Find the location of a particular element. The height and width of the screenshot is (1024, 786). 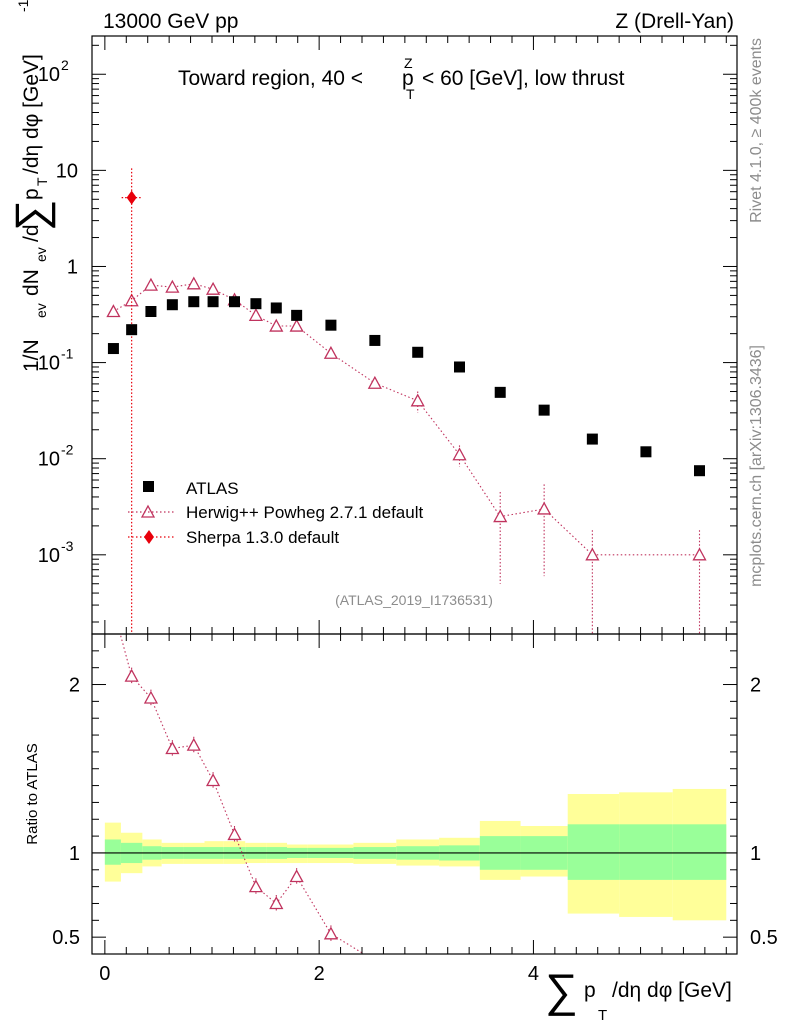

main-y-tick-label: 10 -1 is located at coordinates (56, 360).